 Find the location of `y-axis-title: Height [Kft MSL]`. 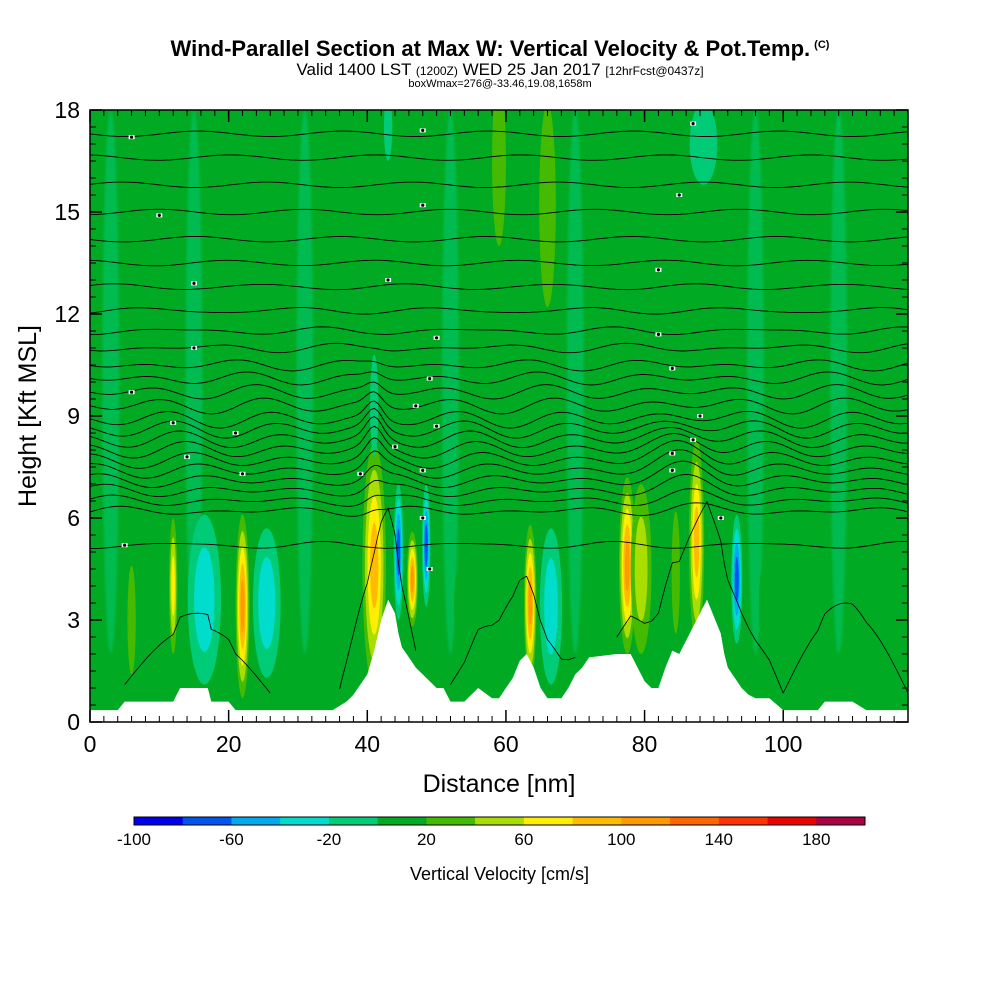

y-axis-title: Height [Kft MSL] is located at coordinates (28, 416).